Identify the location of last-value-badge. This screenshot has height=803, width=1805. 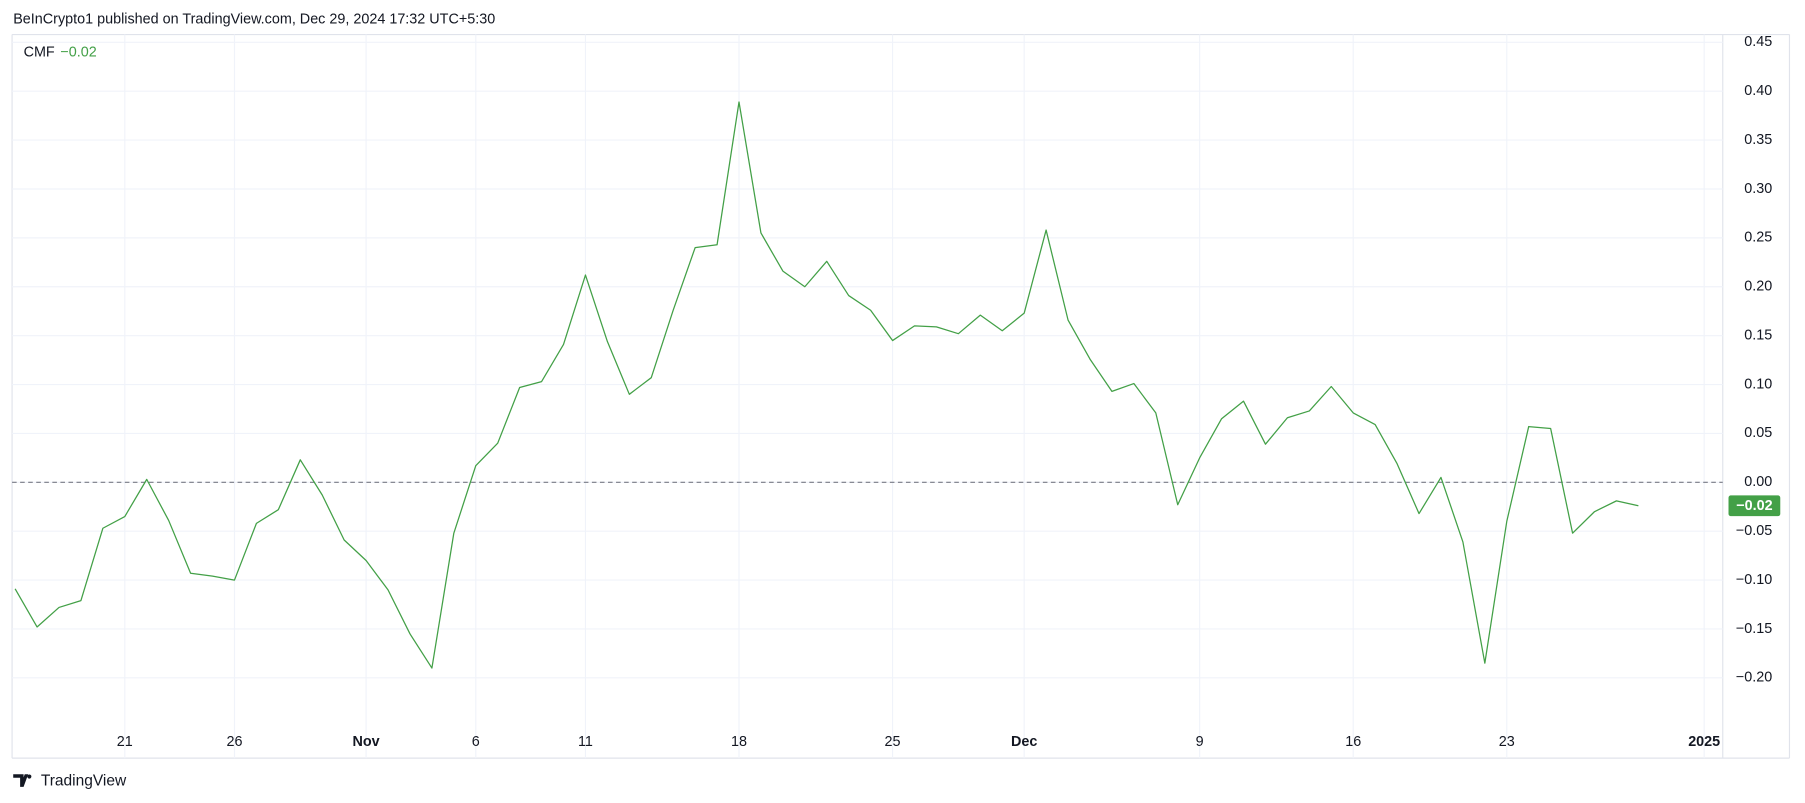
(1754, 506).